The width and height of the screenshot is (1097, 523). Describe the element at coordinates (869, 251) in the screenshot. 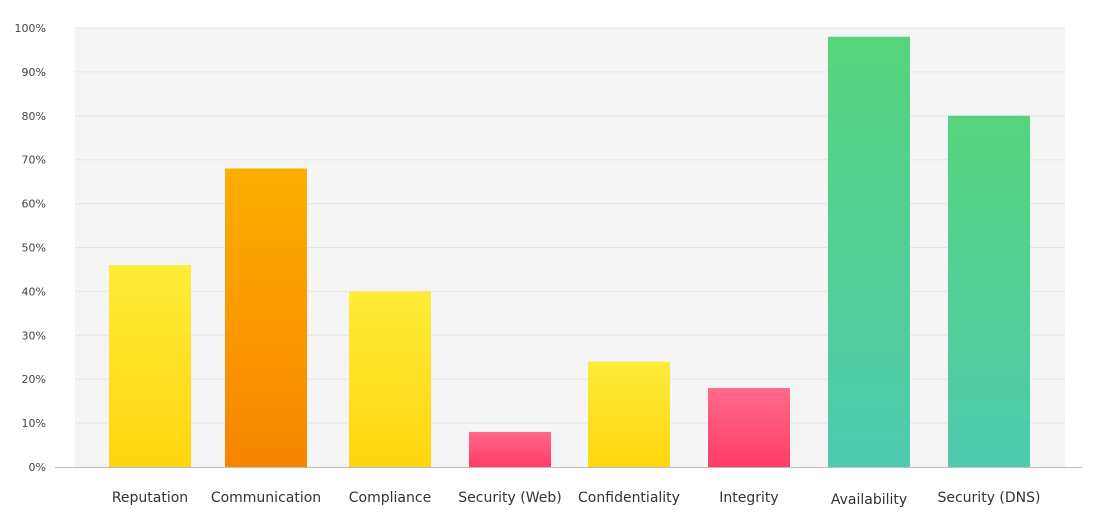

I see `bar-availability` at that location.